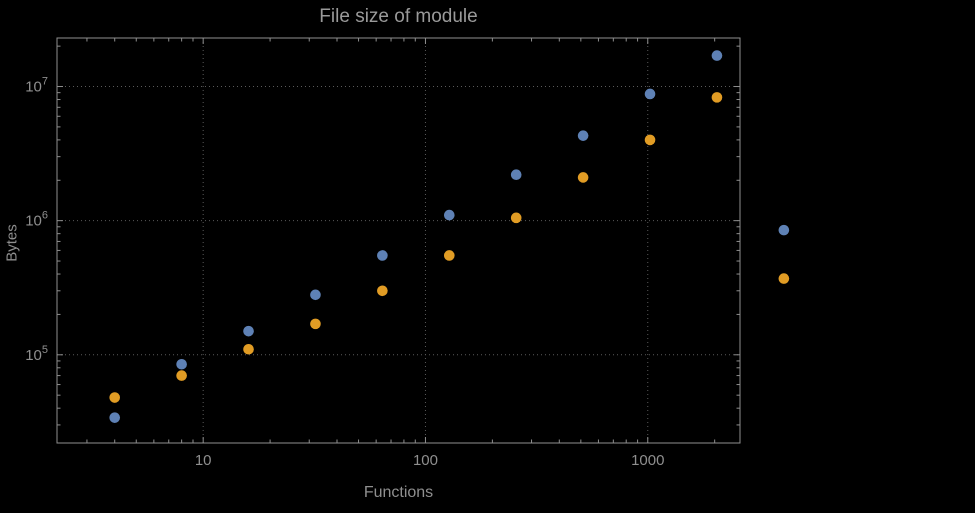 The width and height of the screenshot is (975, 513). Describe the element at coordinates (36, 220) in the screenshot. I see `y-tick-label: 10⁶` at that location.